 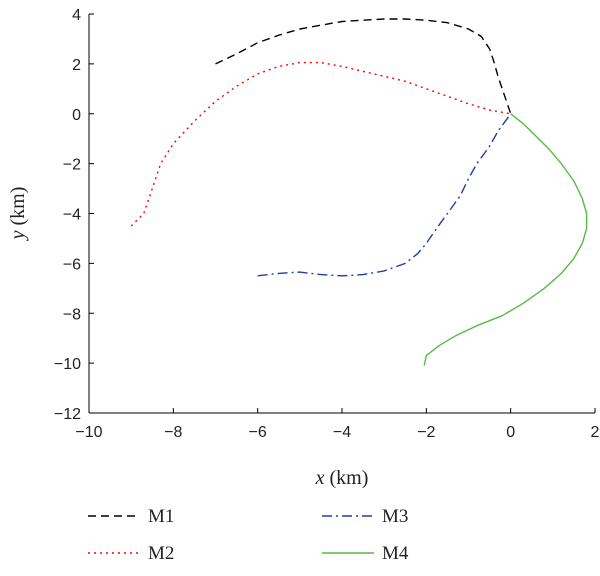 I want to click on legend-item-m2: M2, so click(x=131, y=553).